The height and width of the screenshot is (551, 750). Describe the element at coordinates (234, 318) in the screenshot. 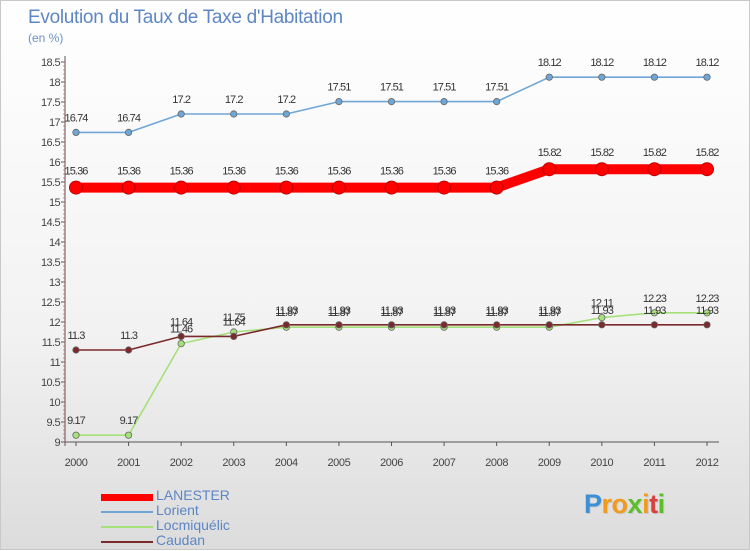

I see `data-label: 11.75` at that location.